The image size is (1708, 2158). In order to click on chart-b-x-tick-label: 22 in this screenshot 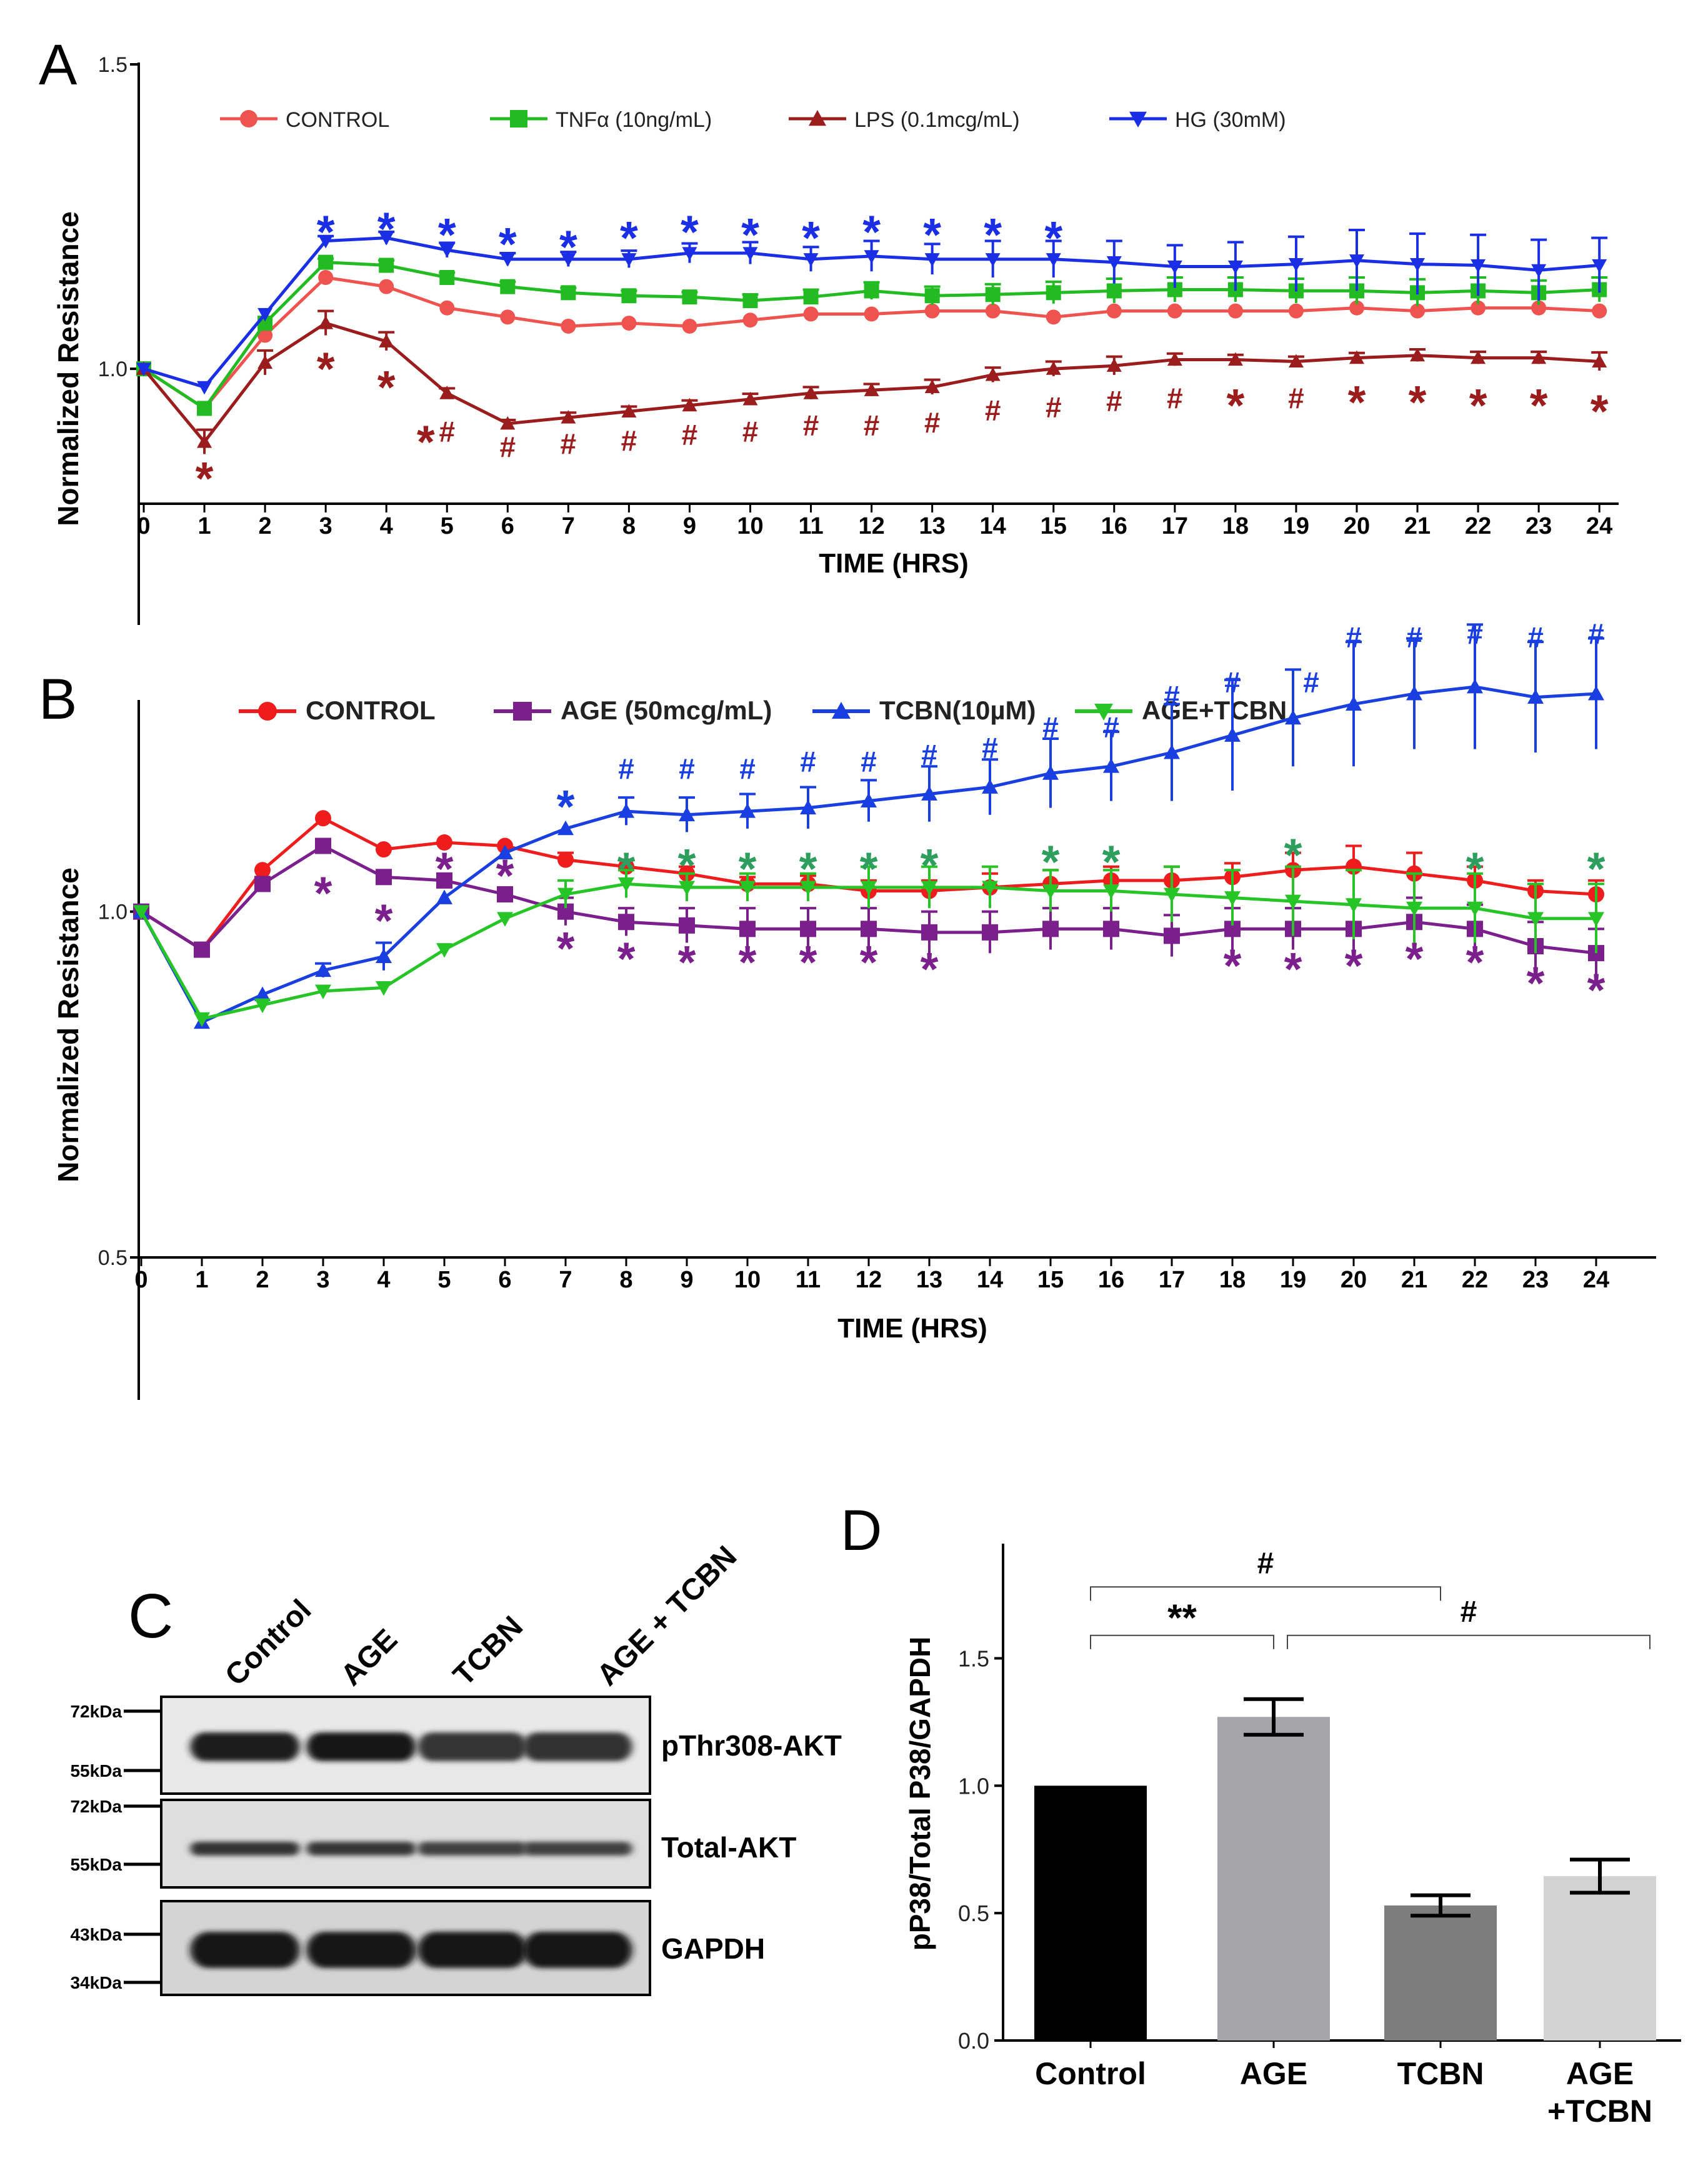, I will do `click(1475, 1280)`.